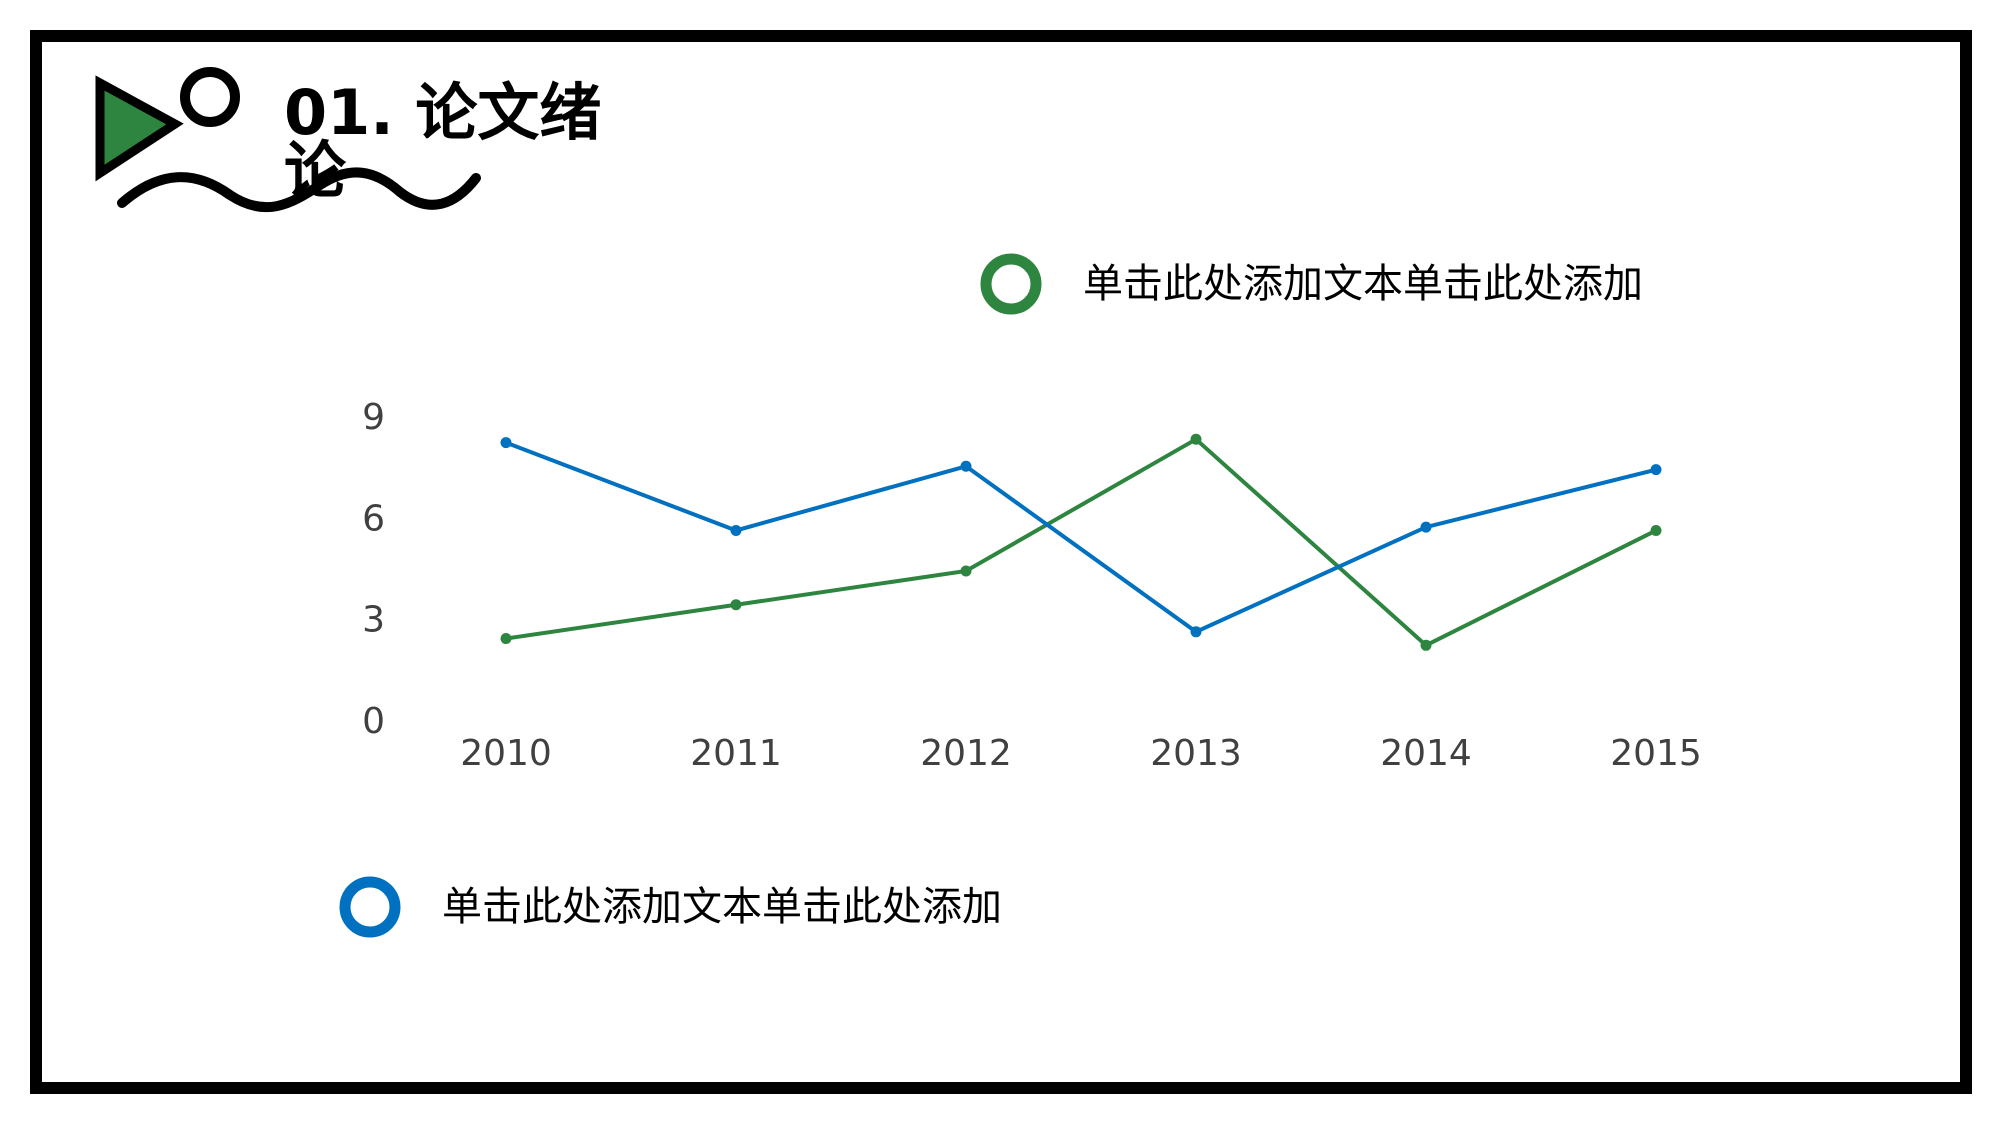 This screenshot has height=1125, width=2000. Describe the element at coordinates (299, 190) in the screenshot. I see `wave-icon` at that location.